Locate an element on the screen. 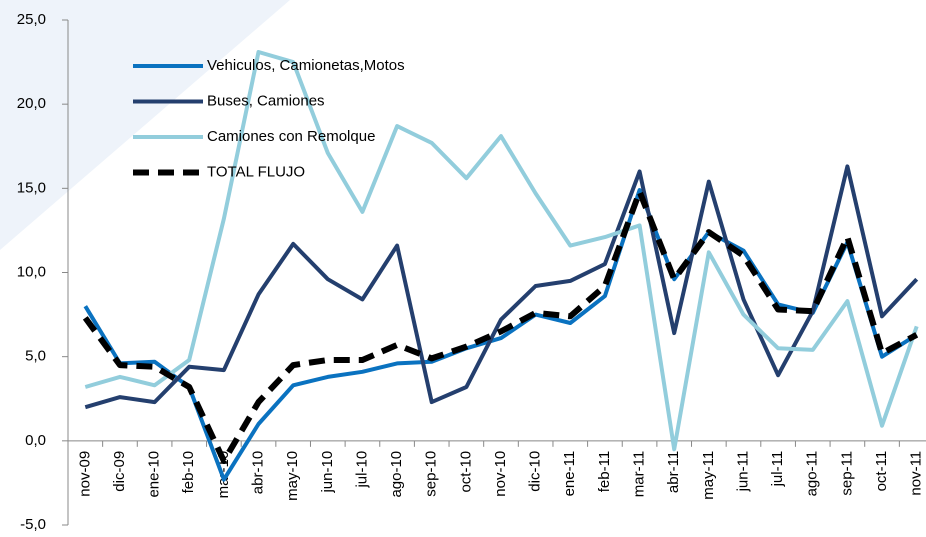 This screenshot has width=926, height=537. x-tick-label: ago-10 is located at coordinates (396, 474).